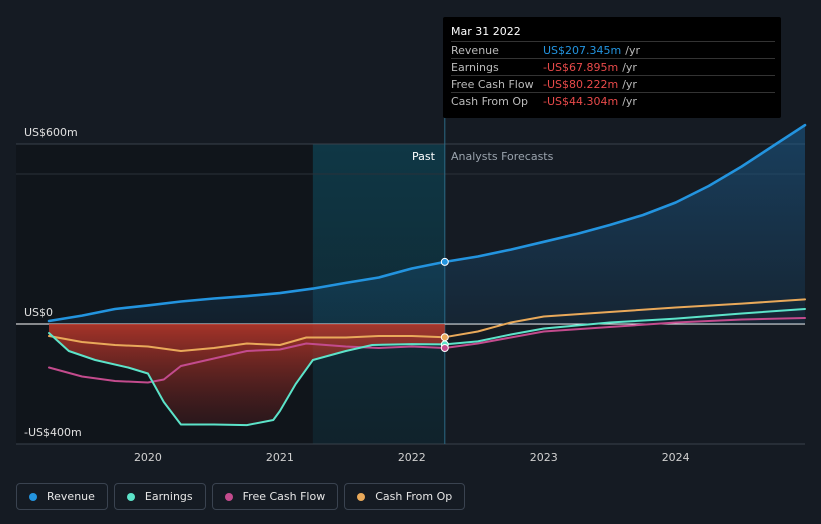 Image resolution: width=821 pixels, height=524 pixels. Describe the element at coordinates (492, 84) in the screenshot. I see `tooltip-name: Free Cash Flow` at that location.